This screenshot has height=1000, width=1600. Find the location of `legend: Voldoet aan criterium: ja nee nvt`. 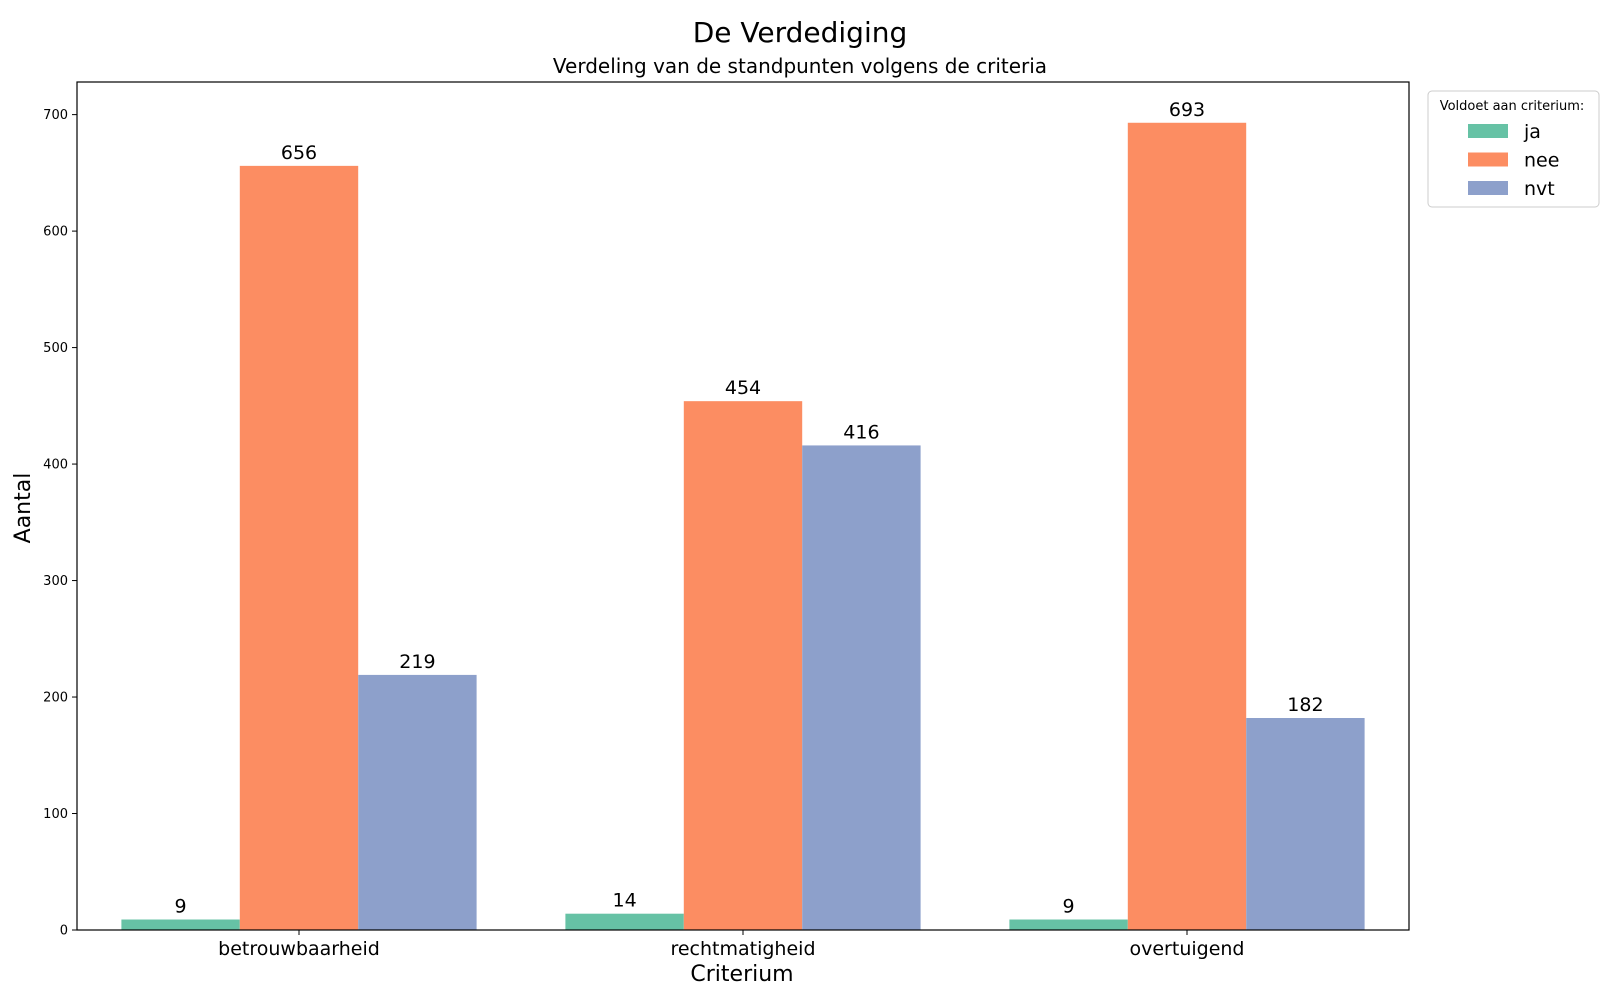

legend: Voldoet aan criterium: ja nee nvt is located at coordinates (1513, 149).